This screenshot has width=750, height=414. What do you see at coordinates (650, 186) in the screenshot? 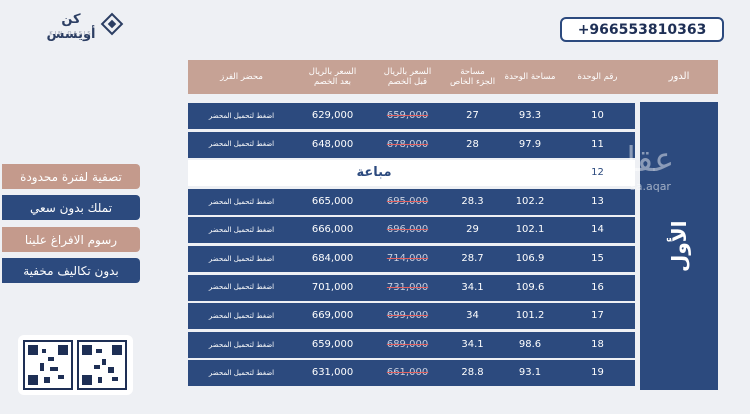
I see `watermark-url: sa.aqar` at bounding box center [650, 186].